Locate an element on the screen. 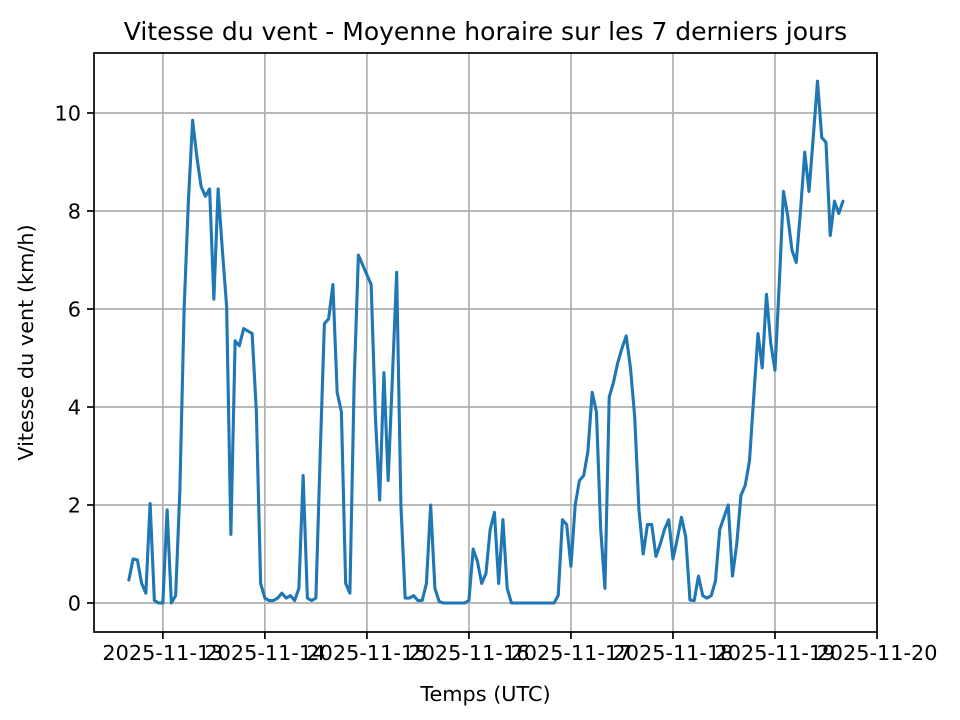  y-axis-label: Vitesse du vent (km/h) is located at coordinates (26, 342).